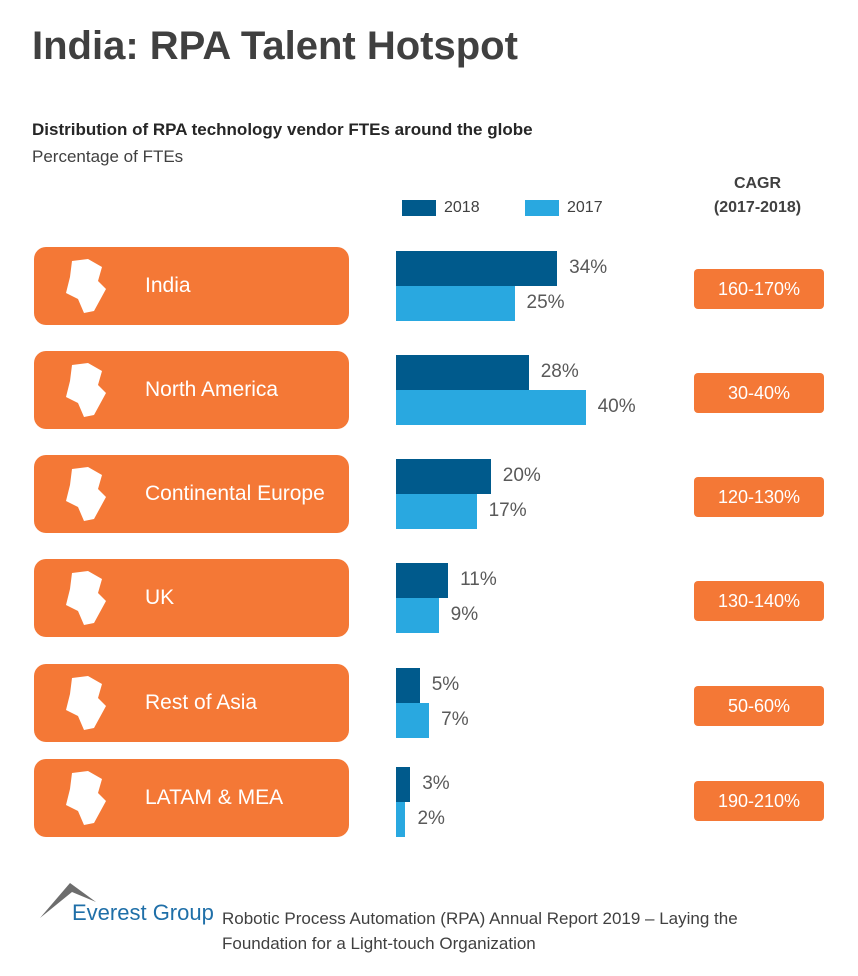 The image size is (858, 976). I want to click on region-label-box: Rest of Asia, so click(191, 703).